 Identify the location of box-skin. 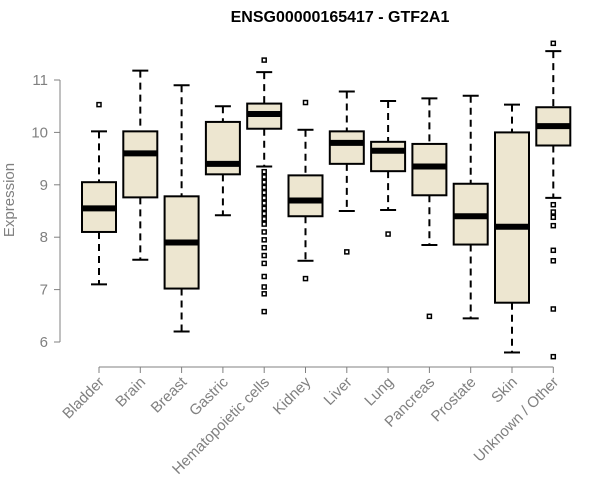
(512, 228).